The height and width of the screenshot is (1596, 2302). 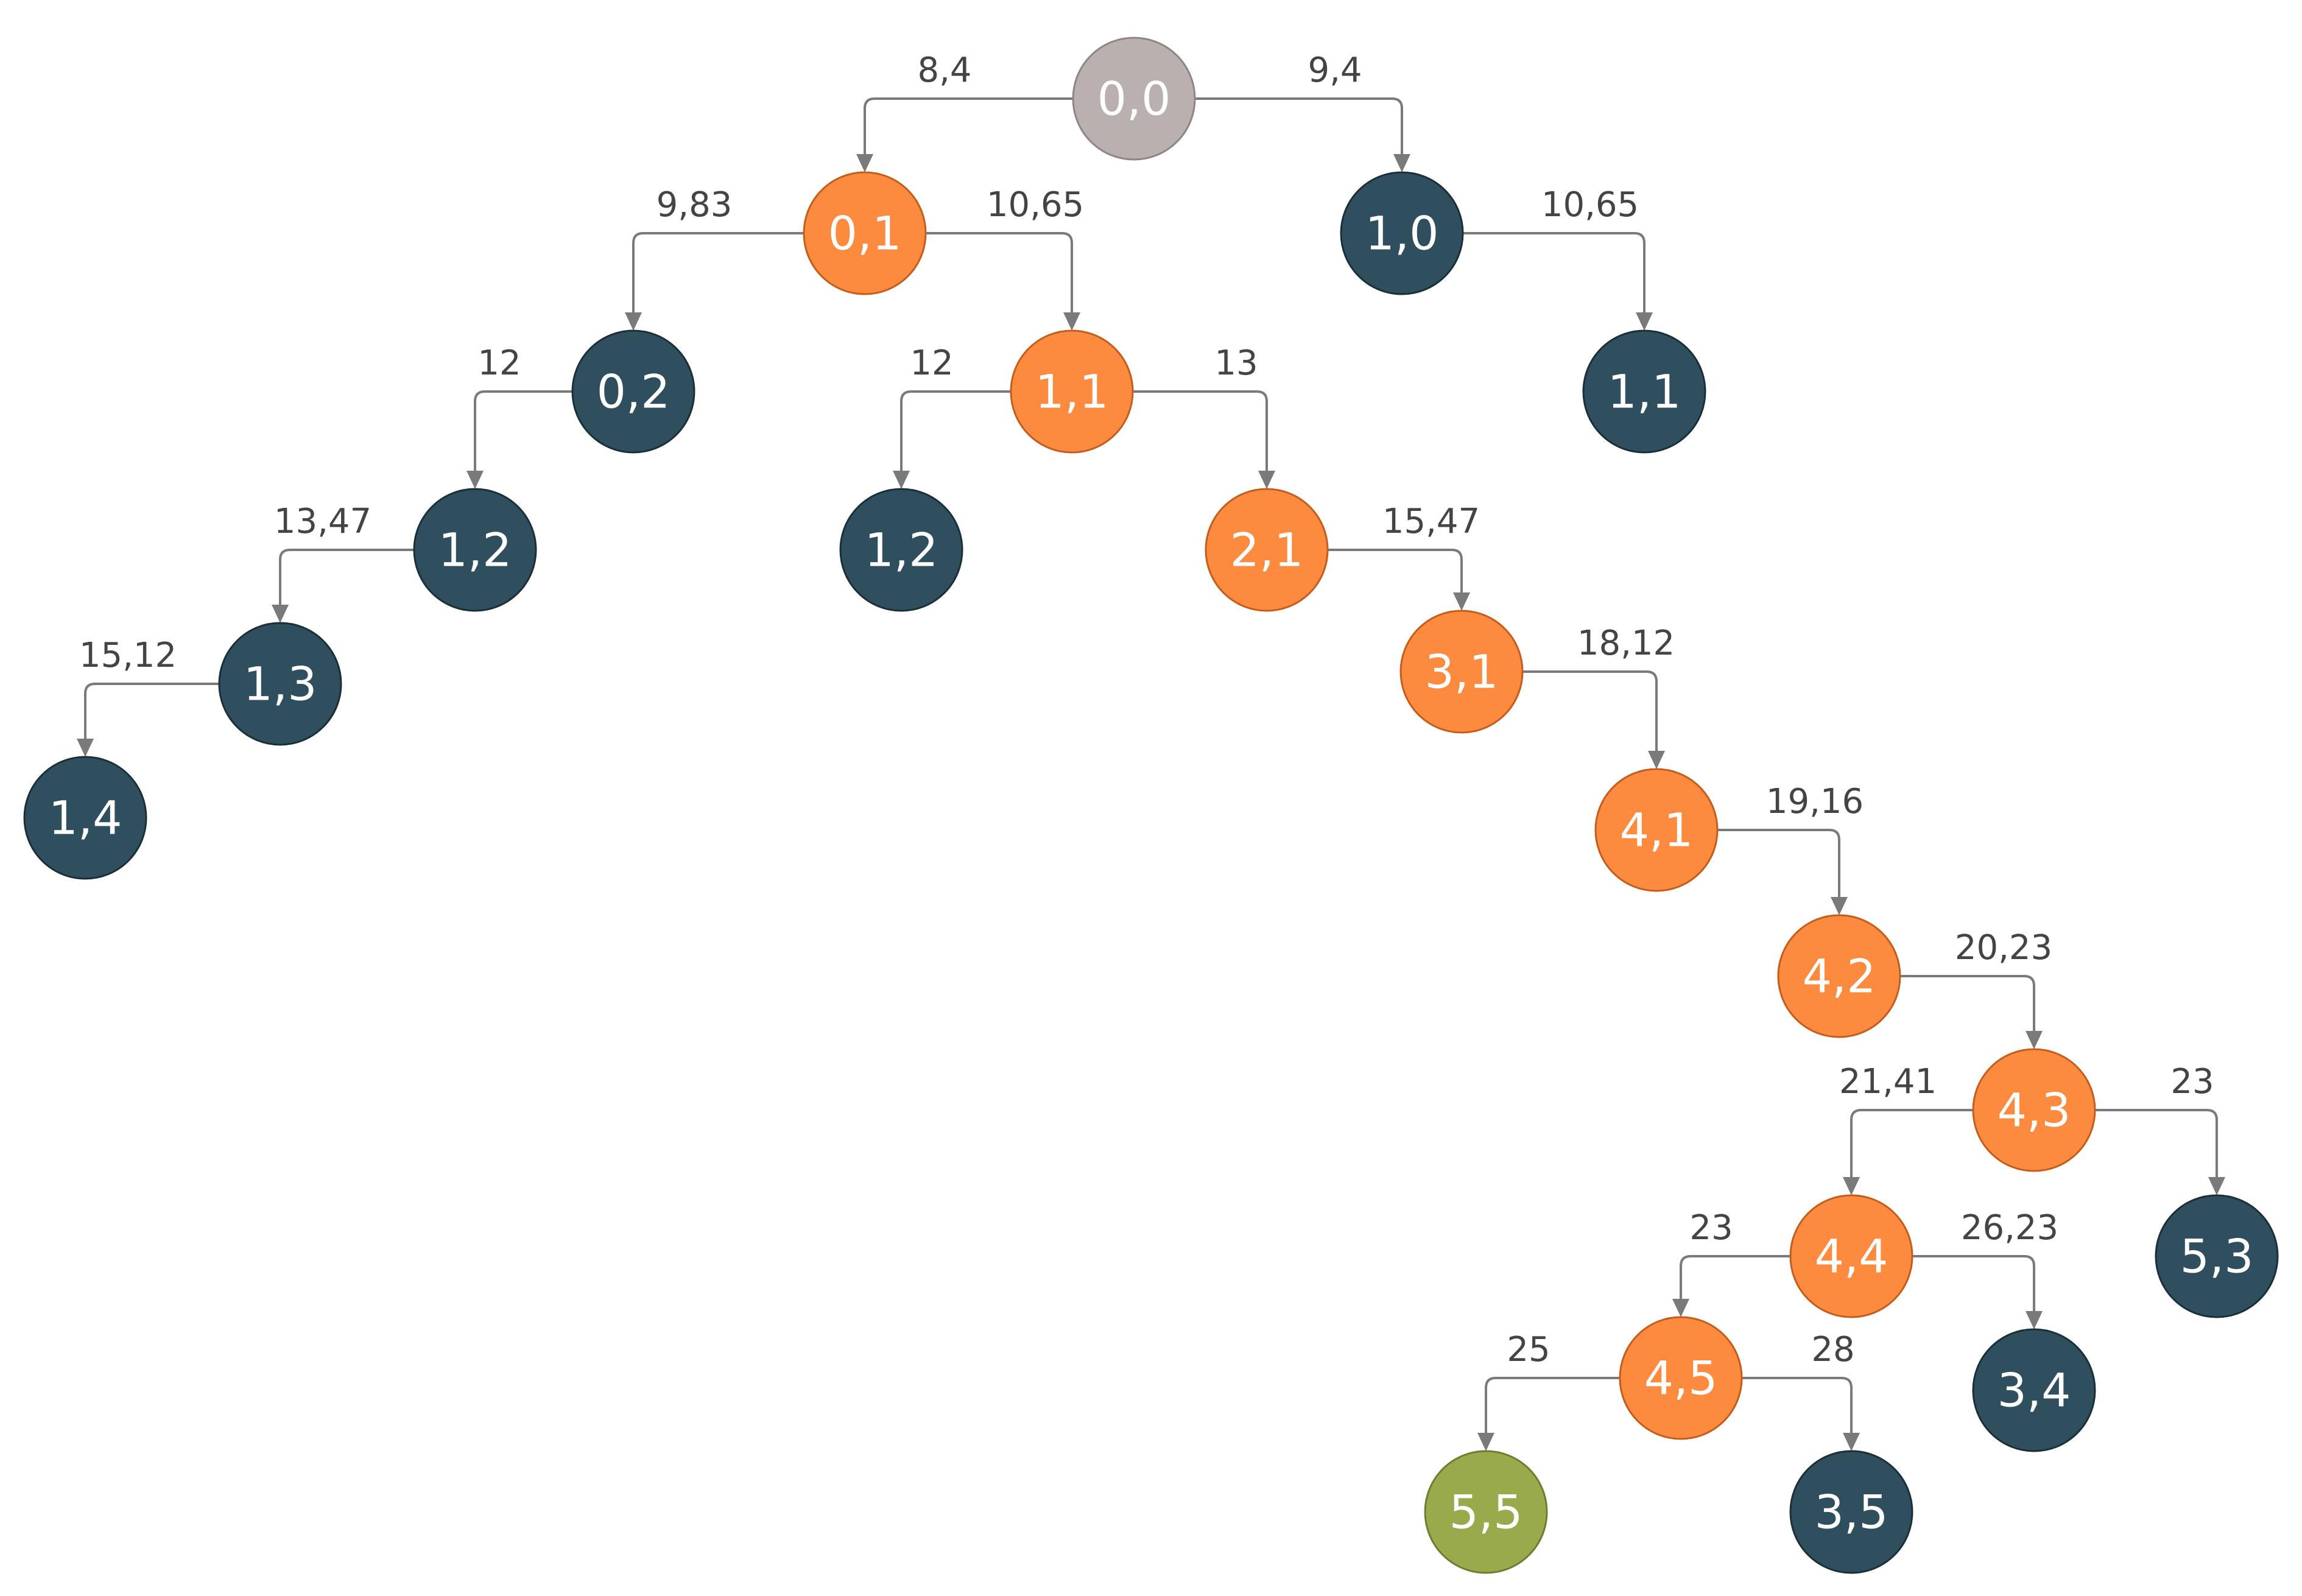 I want to click on node-4-1: 4,1, so click(x=1657, y=830).